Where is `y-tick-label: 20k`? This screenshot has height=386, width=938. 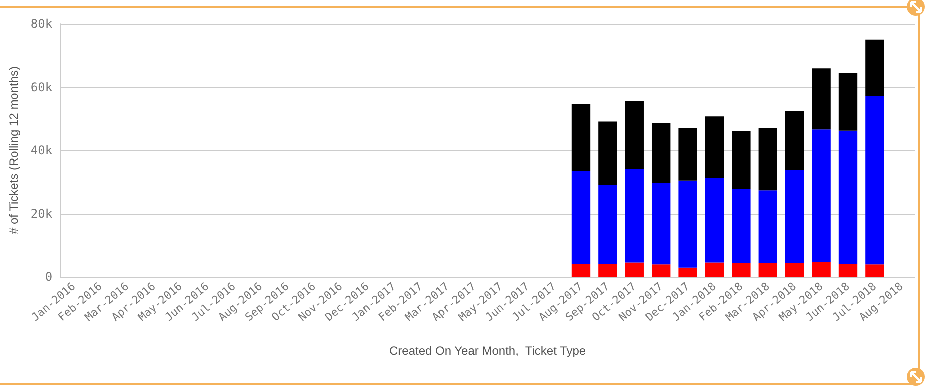 y-tick-label: 20k is located at coordinates (42, 213).